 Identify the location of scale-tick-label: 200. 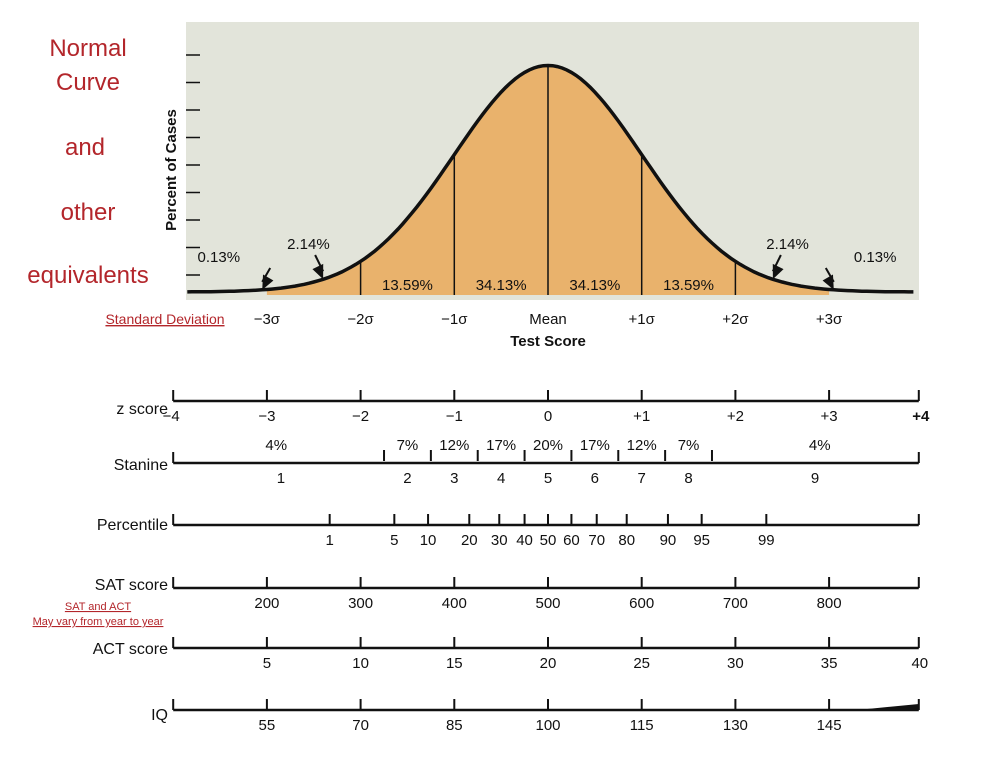
(266, 603).